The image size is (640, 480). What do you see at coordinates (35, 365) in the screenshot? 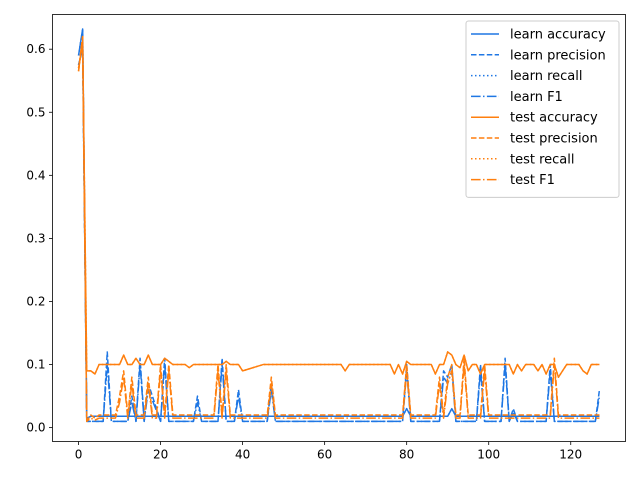
I see `y-tick-label: 0.1` at bounding box center [35, 365].